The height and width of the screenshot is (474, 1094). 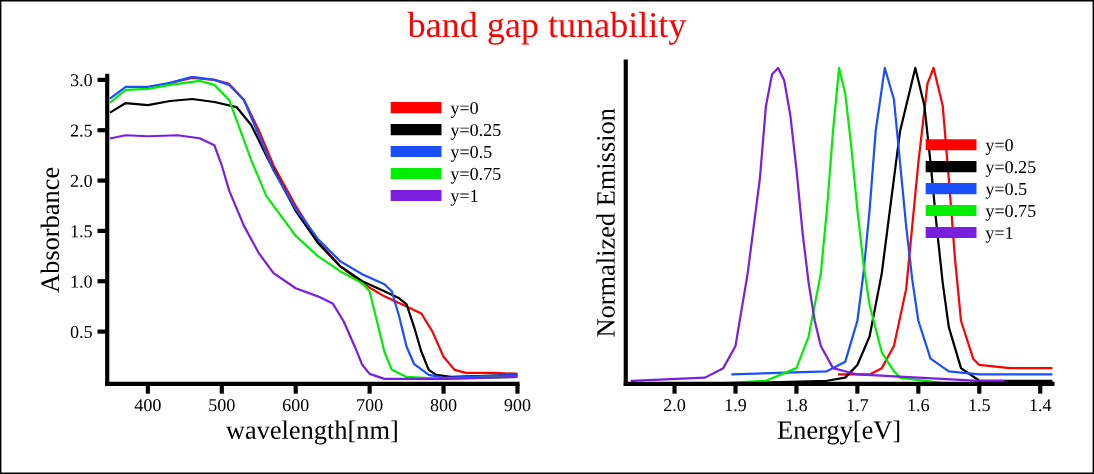 What do you see at coordinates (979, 405) in the screenshot?
I see `x-tick-label: 1.5` at bounding box center [979, 405].